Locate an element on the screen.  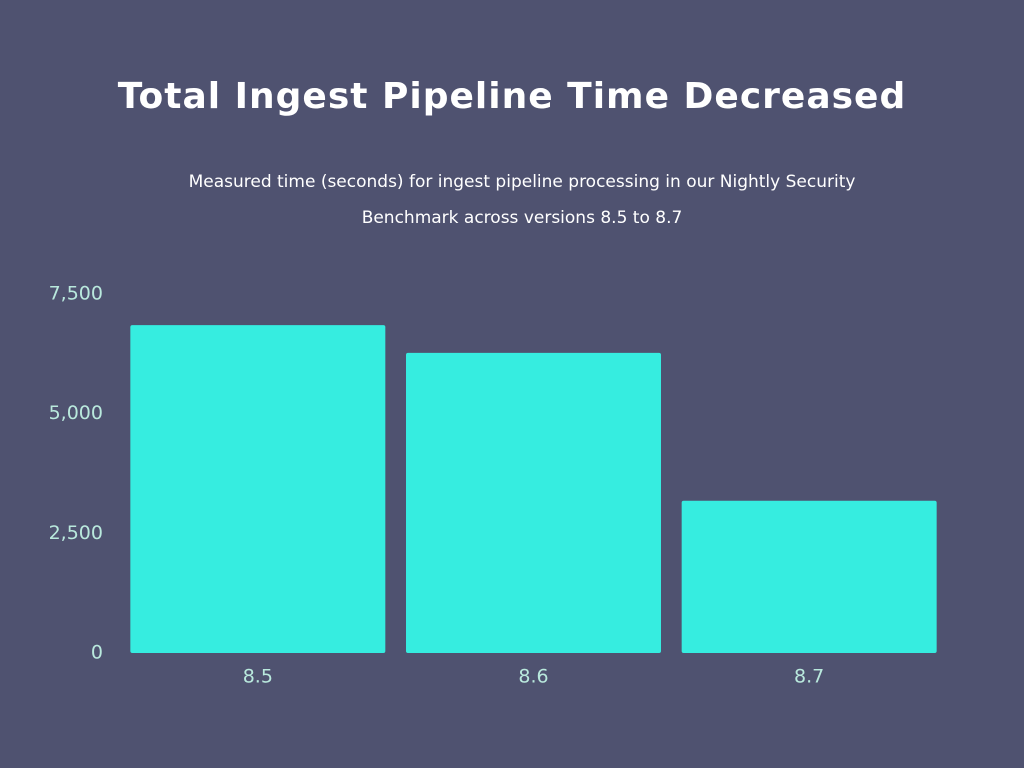
y-tick-label: 2,500 is located at coordinates (76, 533).